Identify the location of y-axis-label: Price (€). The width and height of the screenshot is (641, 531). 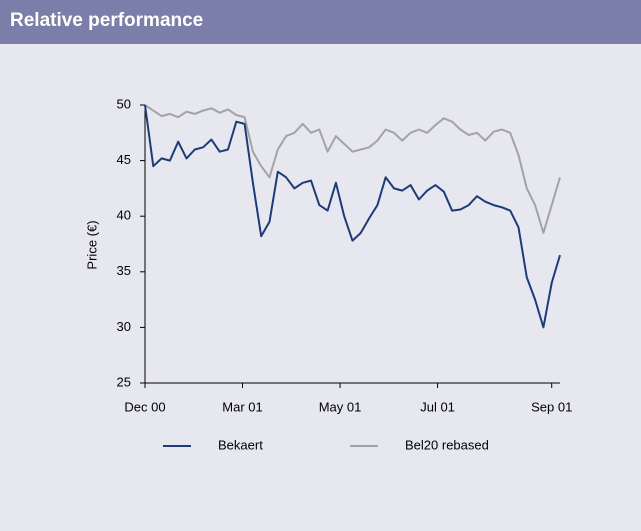
(91, 244).